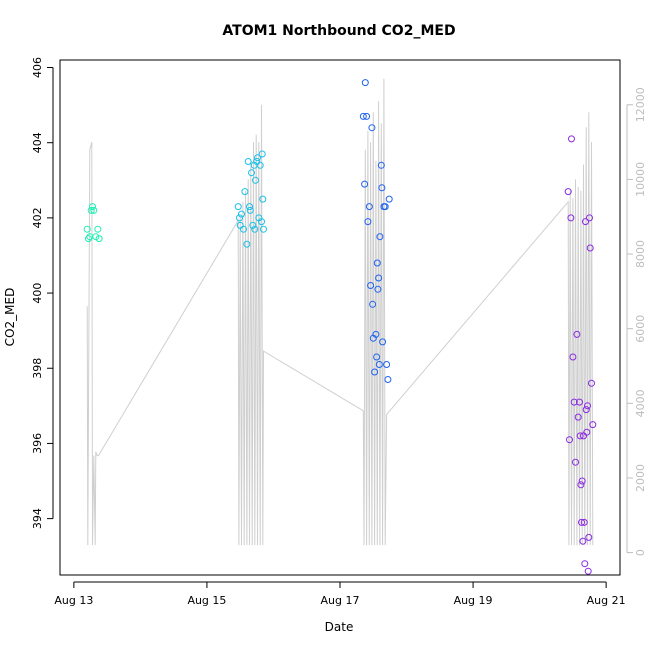 The image size is (650, 650). I want to click on y-axis-right: 0 2000 4000 6000 8000 10000 12000, so click(636, 321).